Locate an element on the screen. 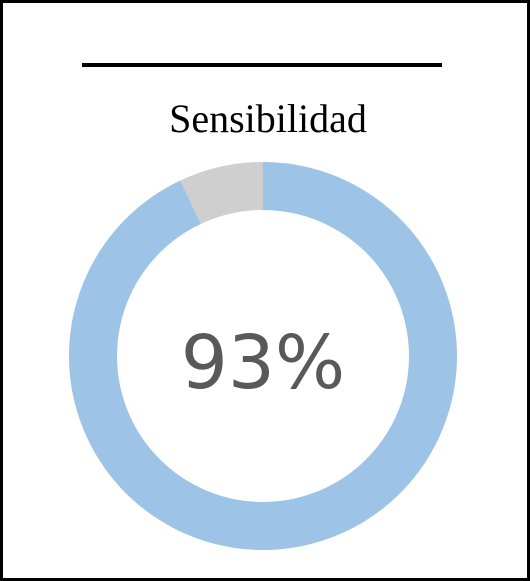 Image resolution: width=530 pixels, height=581 pixels. chart-title: Sensibilidad is located at coordinates (268, 118).